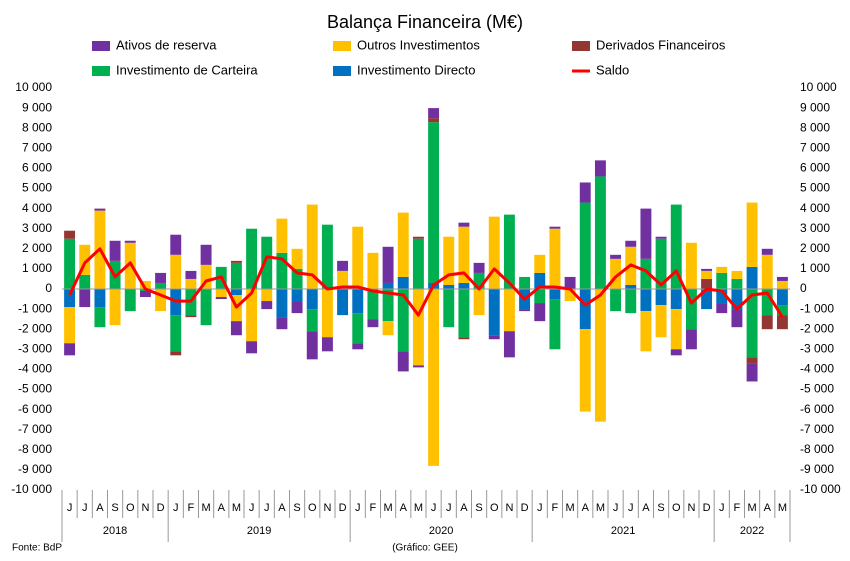 The width and height of the screenshot is (850, 561). What do you see at coordinates (37, 208) in the screenshot?
I see `y-tick-label: 4 000` at bounding box center [37, 208].